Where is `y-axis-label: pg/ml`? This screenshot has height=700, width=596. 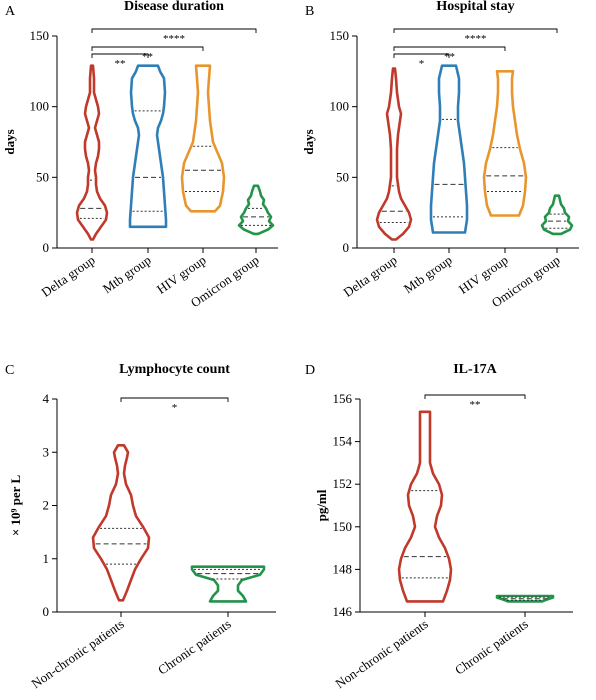
y-axis-label: pg/ml is located at coordinates (321, 505).